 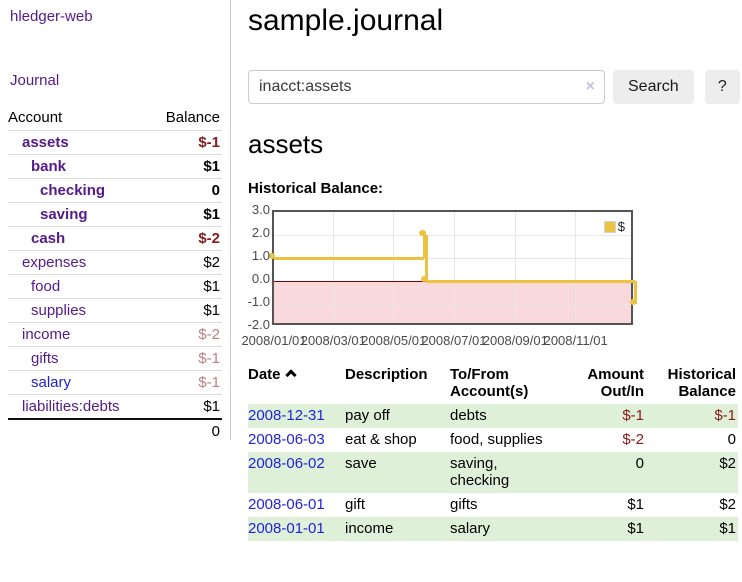 What do you see at coordinates (71, 406) in the screenshot?
I see `account-link: liabilities:debts` at bounding box center [71, 406].